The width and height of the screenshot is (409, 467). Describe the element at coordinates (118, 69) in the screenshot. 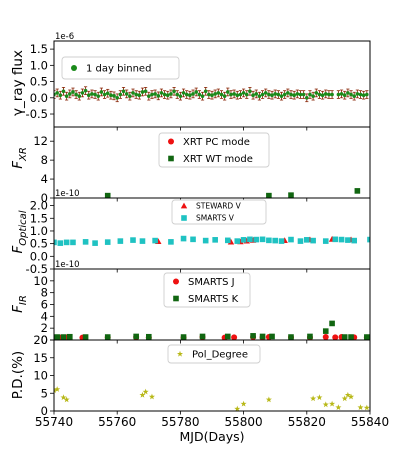

I see `legend-label: 1 day binned` at that location.